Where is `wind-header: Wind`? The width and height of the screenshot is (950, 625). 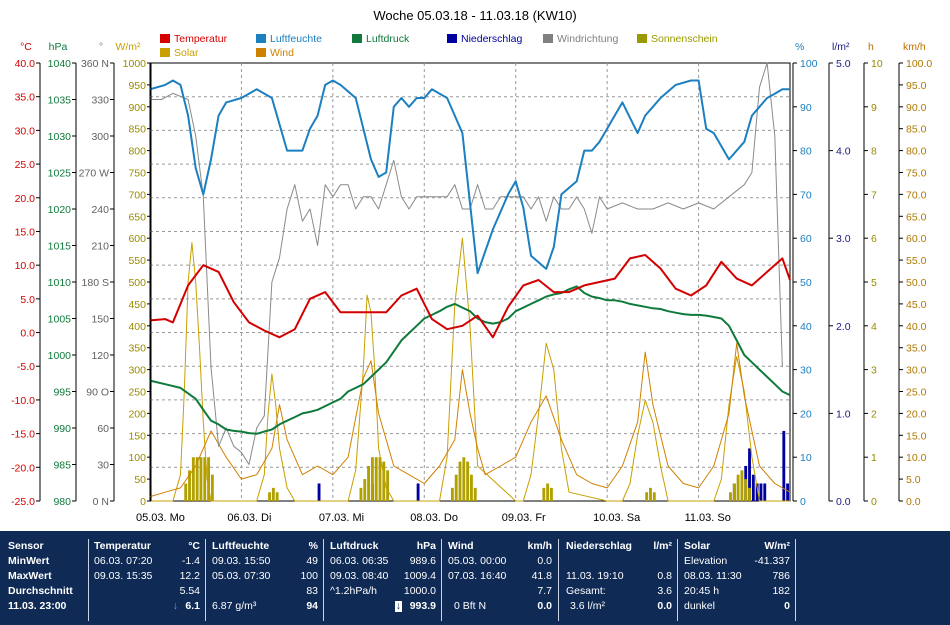 wind-header: Wind is located at coordinates (461, 546).